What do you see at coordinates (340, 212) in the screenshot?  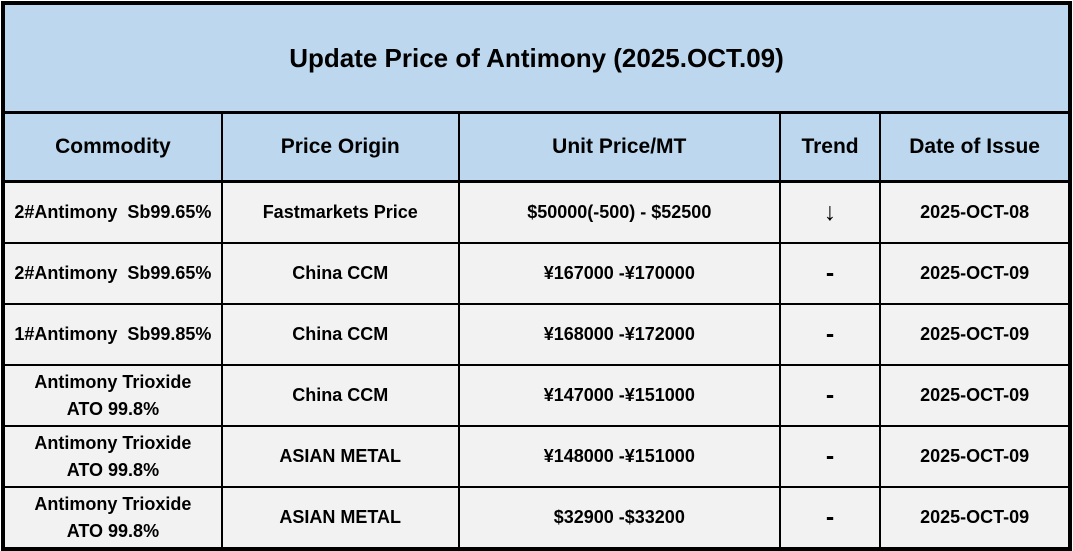 I see `price-origin-cell: Fastmarkets Price` at bounding box center [340, 212].